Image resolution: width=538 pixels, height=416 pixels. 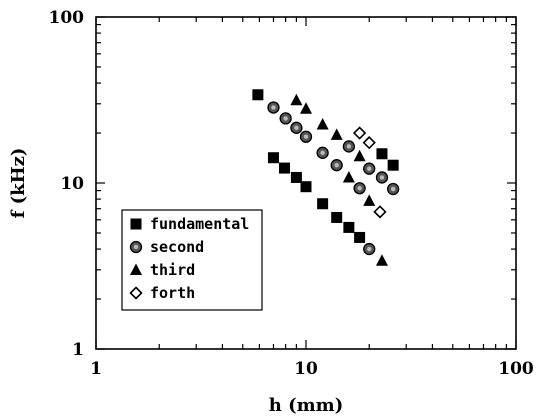 I want to click on legend-label: third, so click(x=172, y=270).